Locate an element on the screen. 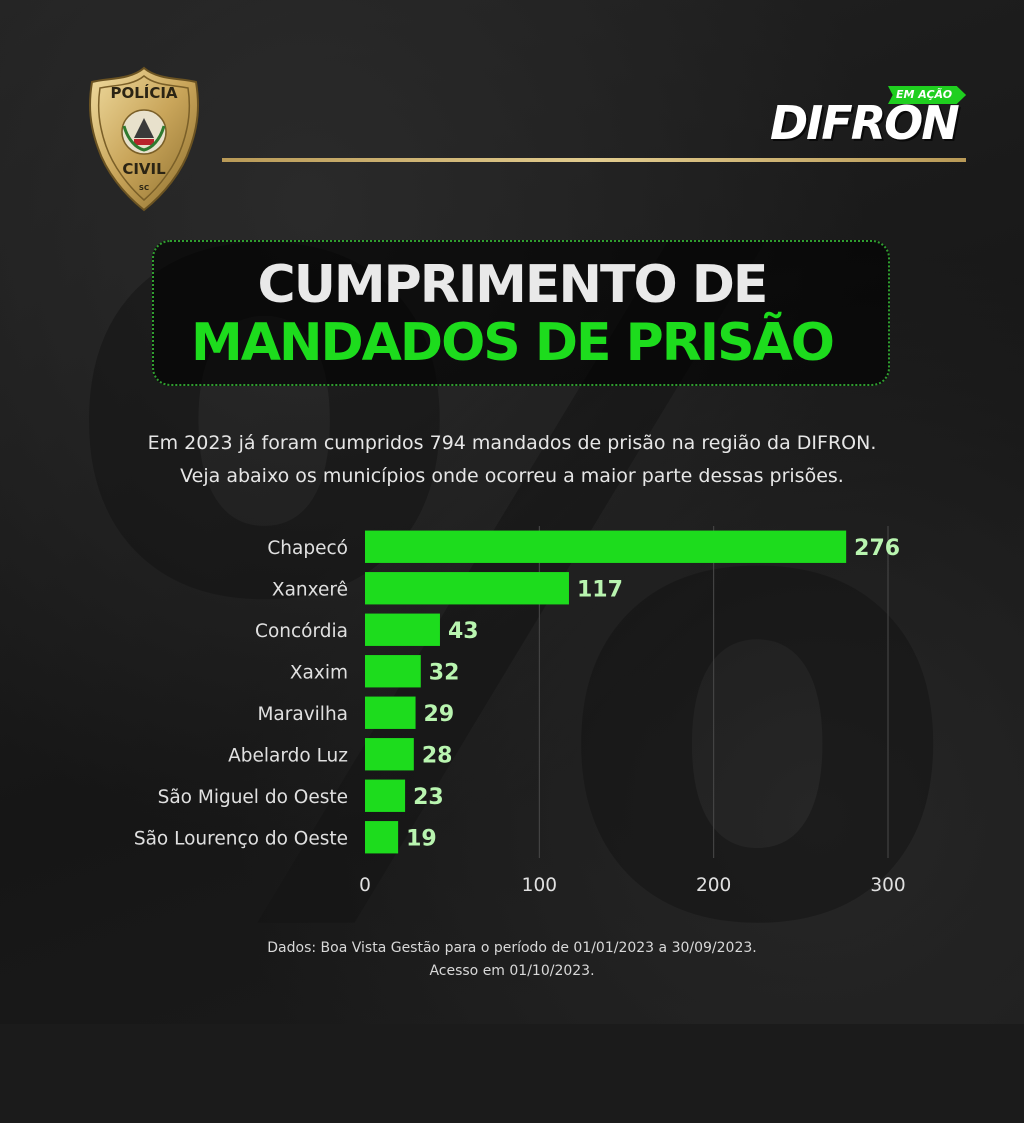  chart-bars is located at coordinates (606, 692).